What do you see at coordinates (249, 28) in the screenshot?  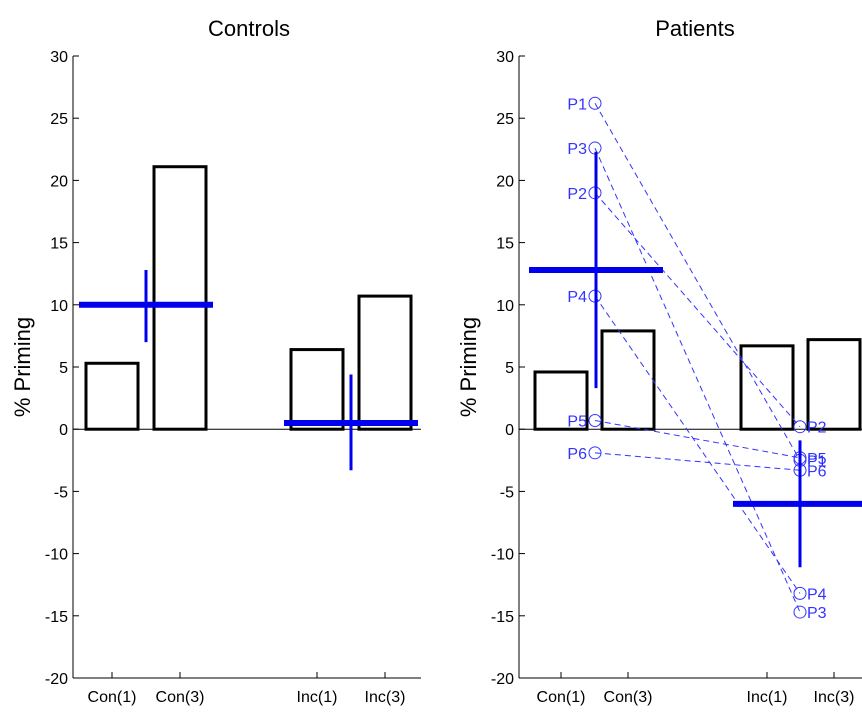 I see `chart-title: Controls` at bounding box center [249, 28].